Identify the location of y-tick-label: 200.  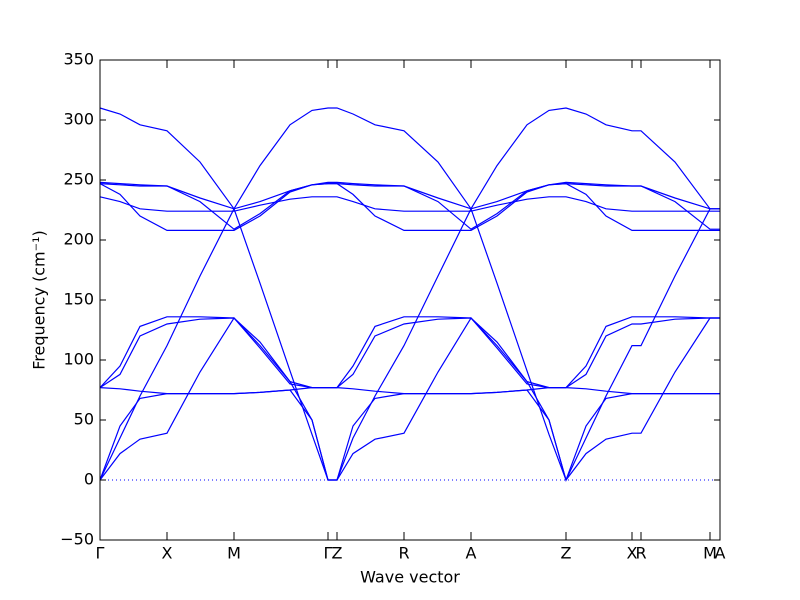
(78, 239).